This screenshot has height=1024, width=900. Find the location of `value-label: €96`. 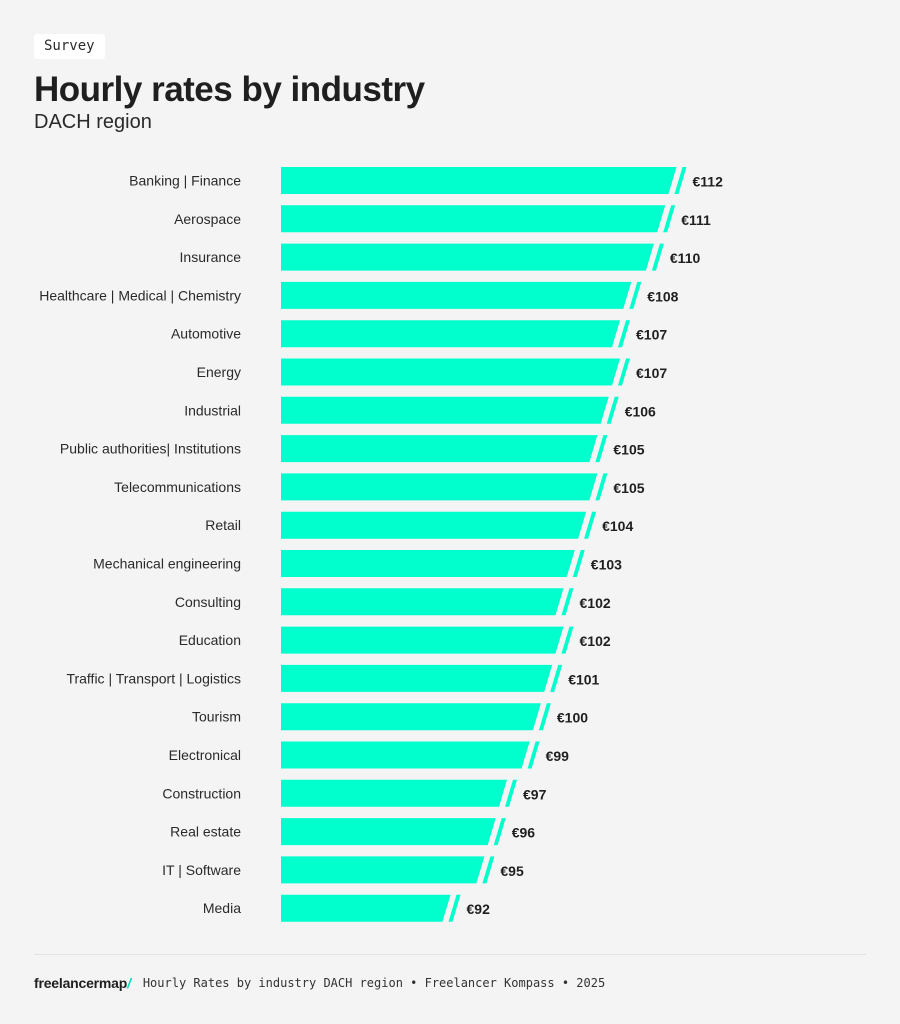

value-label: €96 is located at coordinates (524, 833).